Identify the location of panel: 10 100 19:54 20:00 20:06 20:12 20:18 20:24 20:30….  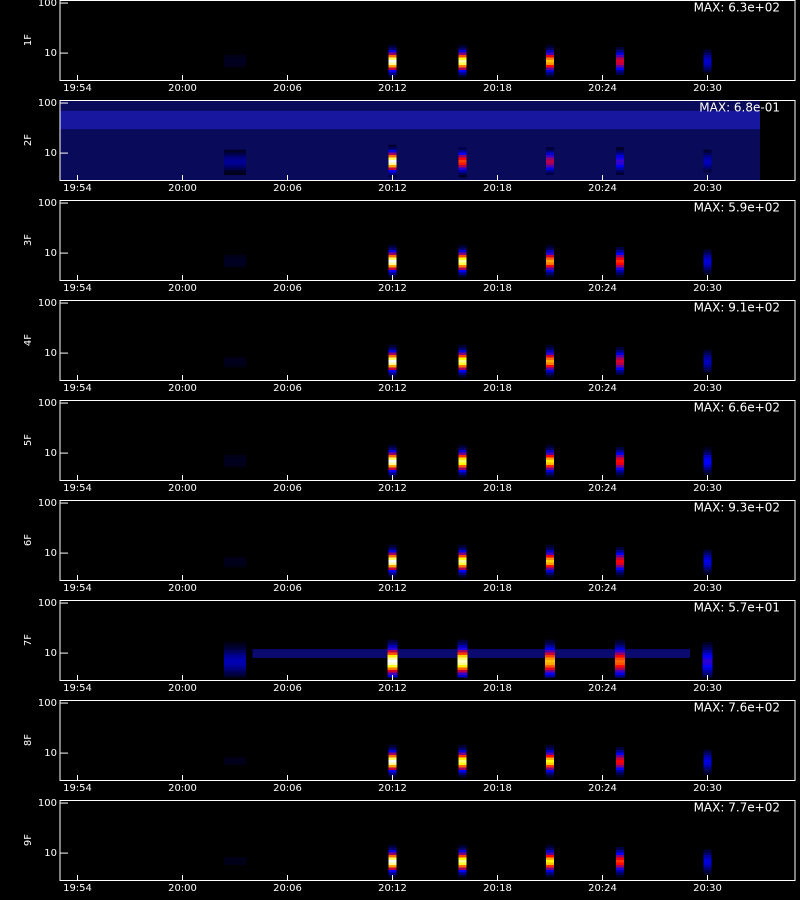
(409, 47).